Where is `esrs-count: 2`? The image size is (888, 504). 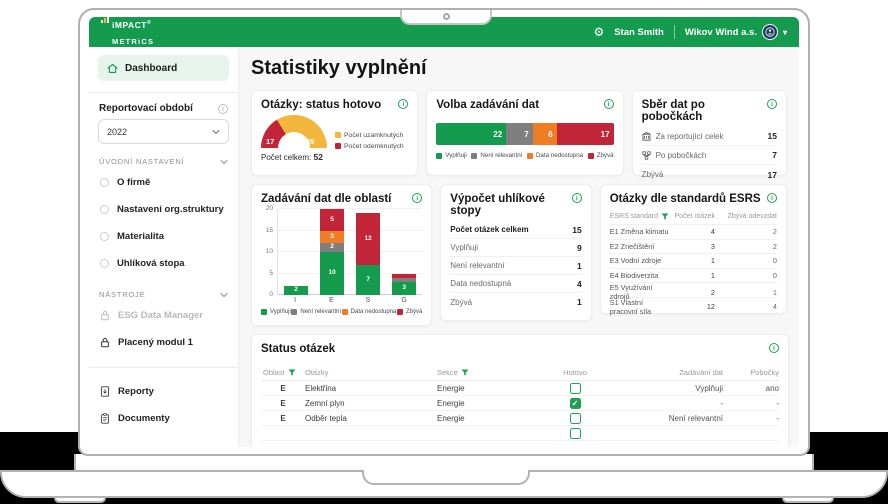 esrs-count: 2 is located at coordinates (712, 292).